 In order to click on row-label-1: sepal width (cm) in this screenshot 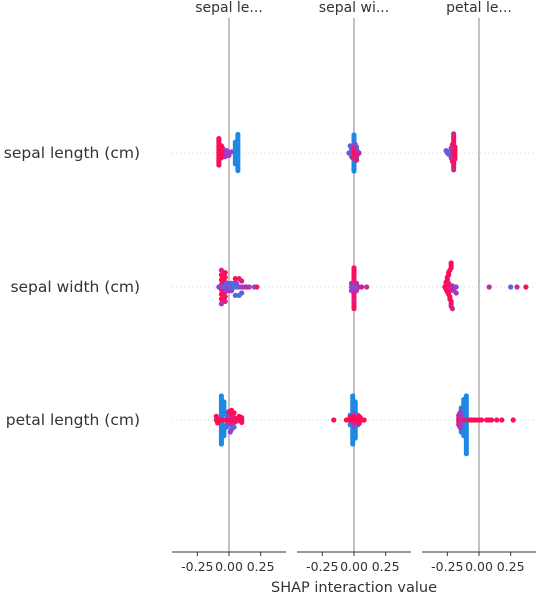, I will do `click(75, 287)`.